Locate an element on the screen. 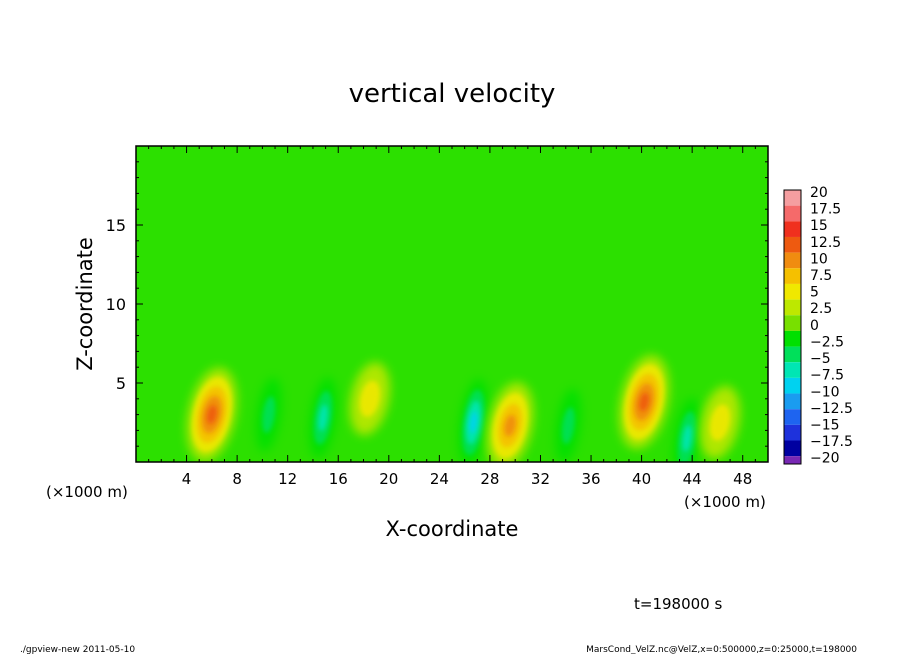  colorbar-label: −17.5 is located at coordinates (831, 442).